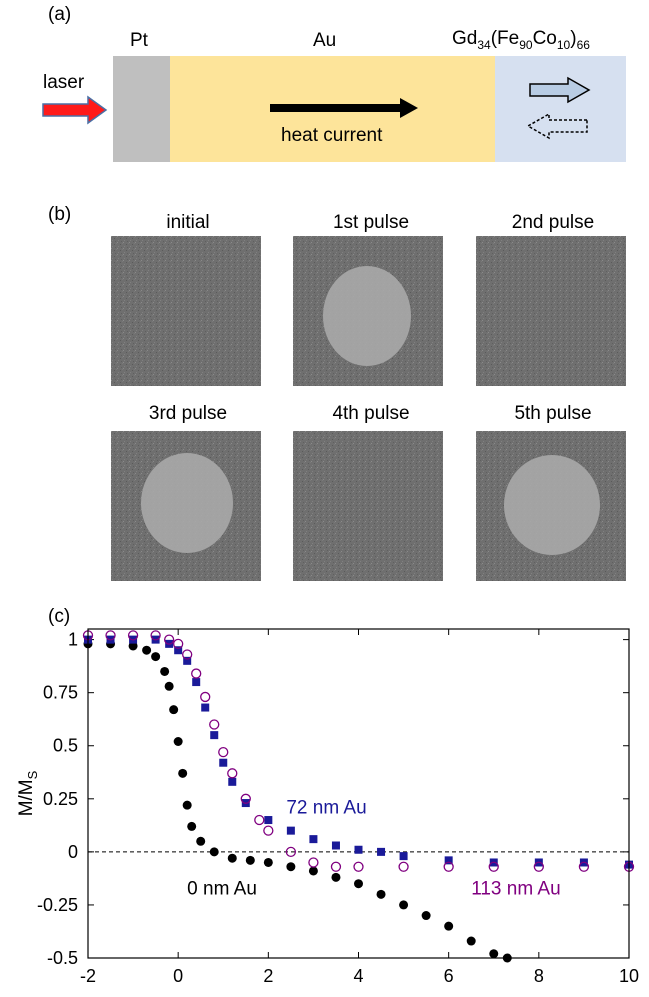  Describe the element at coordinates (268, 976) in the screenshot. I see `x-tick-label: 2` at that location.